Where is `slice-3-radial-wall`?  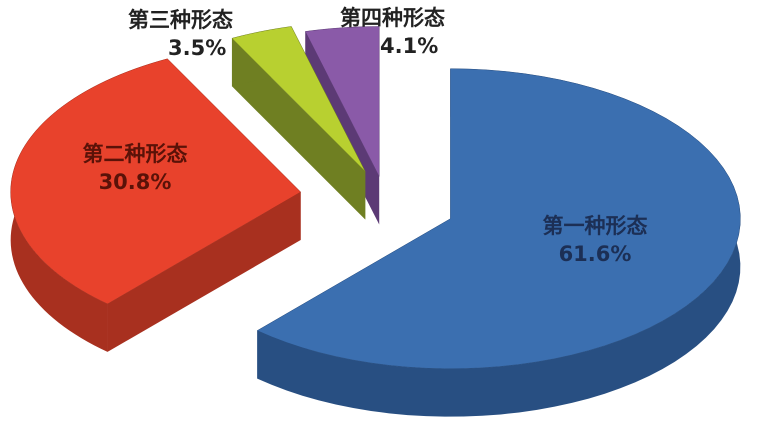
slice-3-radial-wall is located at coordinates (298, 129).